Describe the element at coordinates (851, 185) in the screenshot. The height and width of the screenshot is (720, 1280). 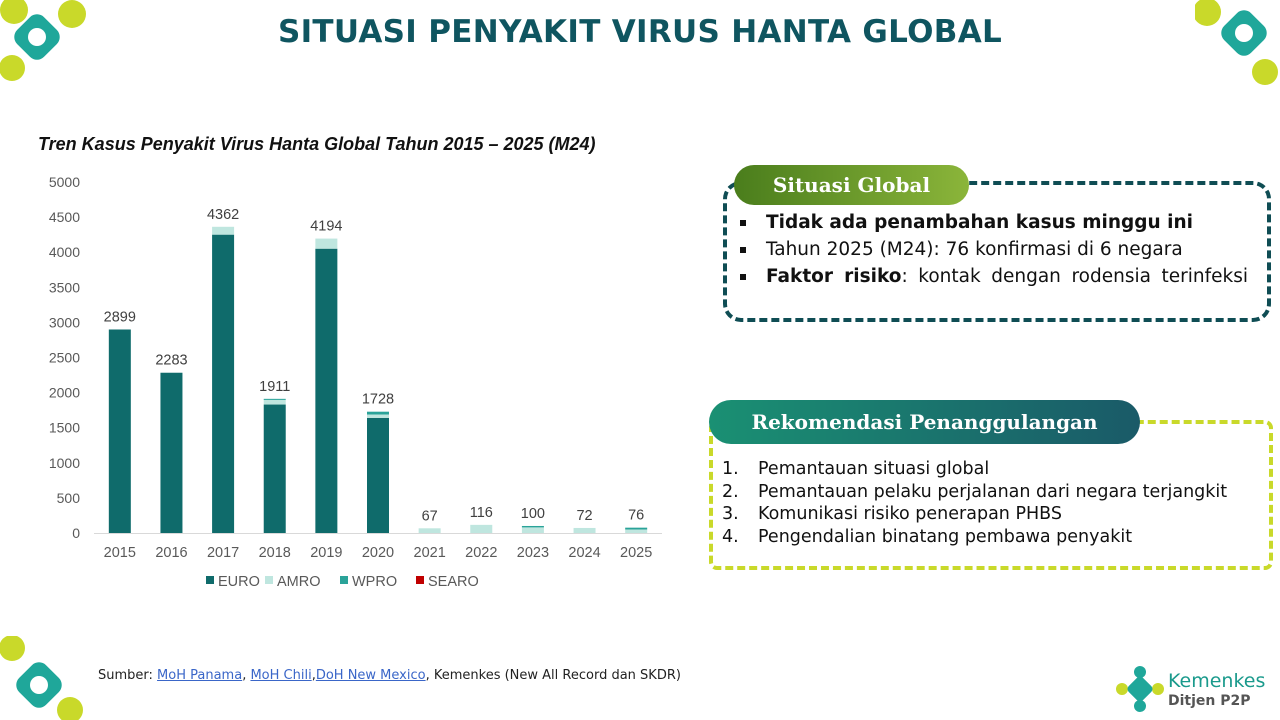
I see `situasi-global-header: Situasi Global` at that location.